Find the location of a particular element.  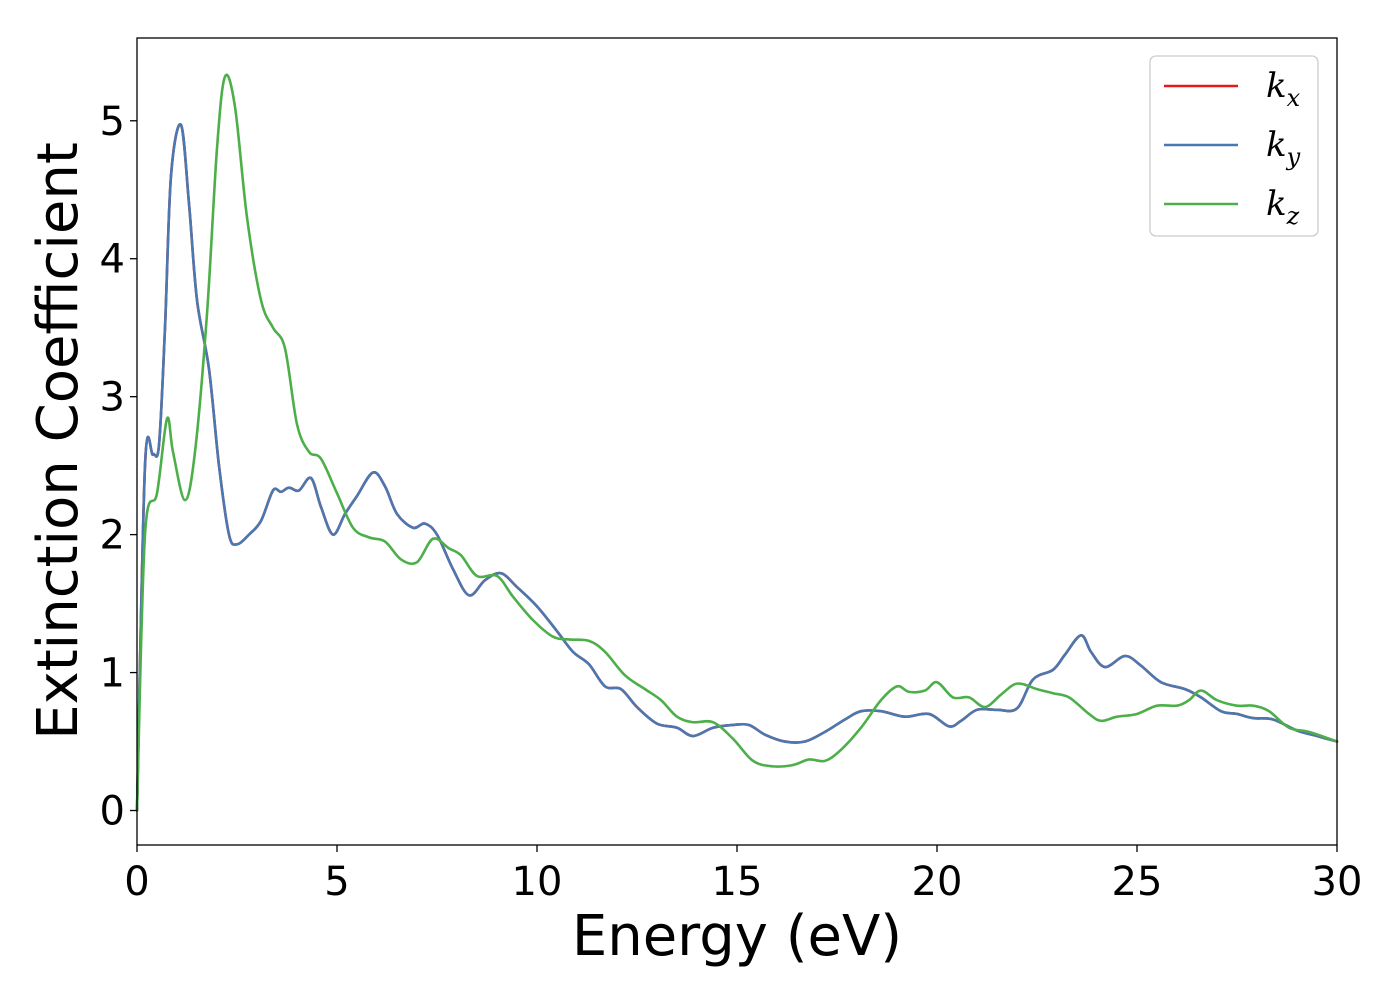

legend: kx ky kz is located at coordinates (1234, 146).